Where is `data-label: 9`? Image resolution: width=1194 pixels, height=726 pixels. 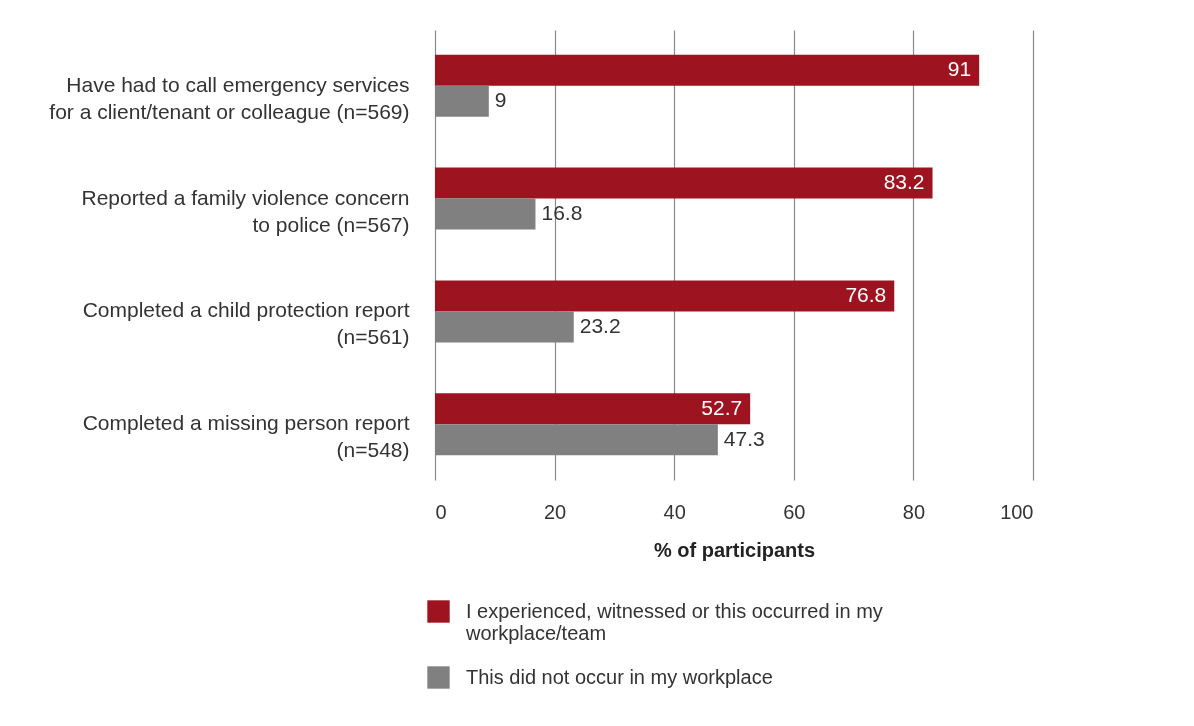 data-label: 9 is located at coordinates (500, 100).